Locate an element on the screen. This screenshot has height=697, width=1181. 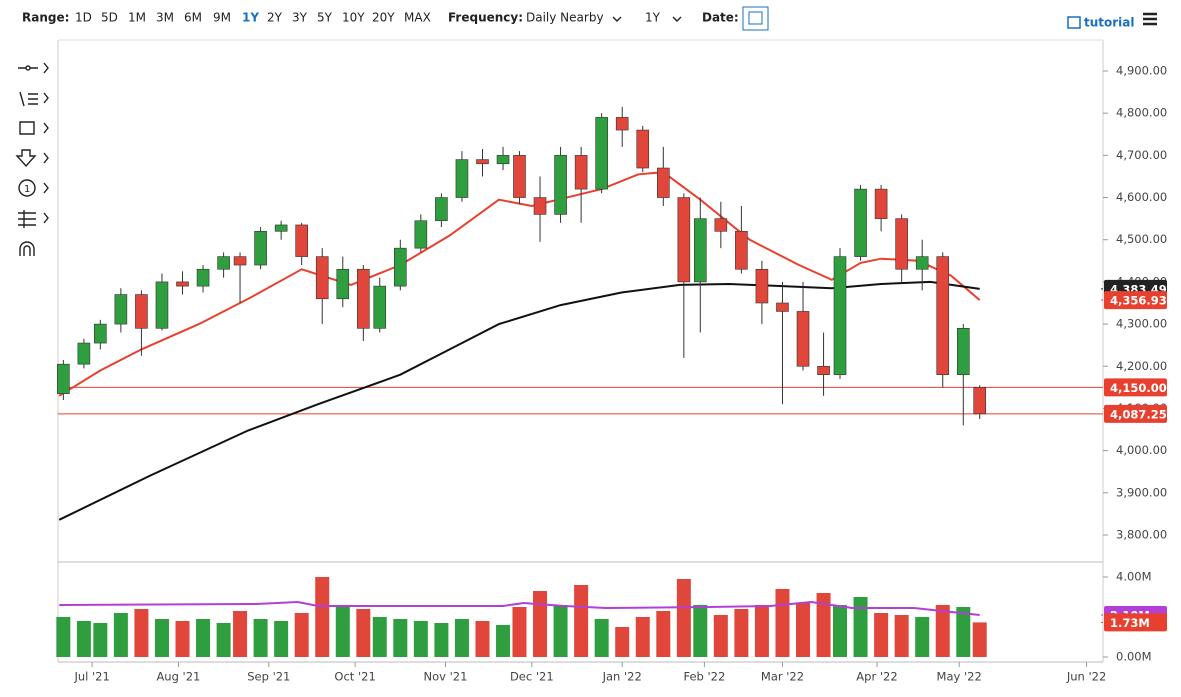
tool-note is located at coordinates (46, 188).